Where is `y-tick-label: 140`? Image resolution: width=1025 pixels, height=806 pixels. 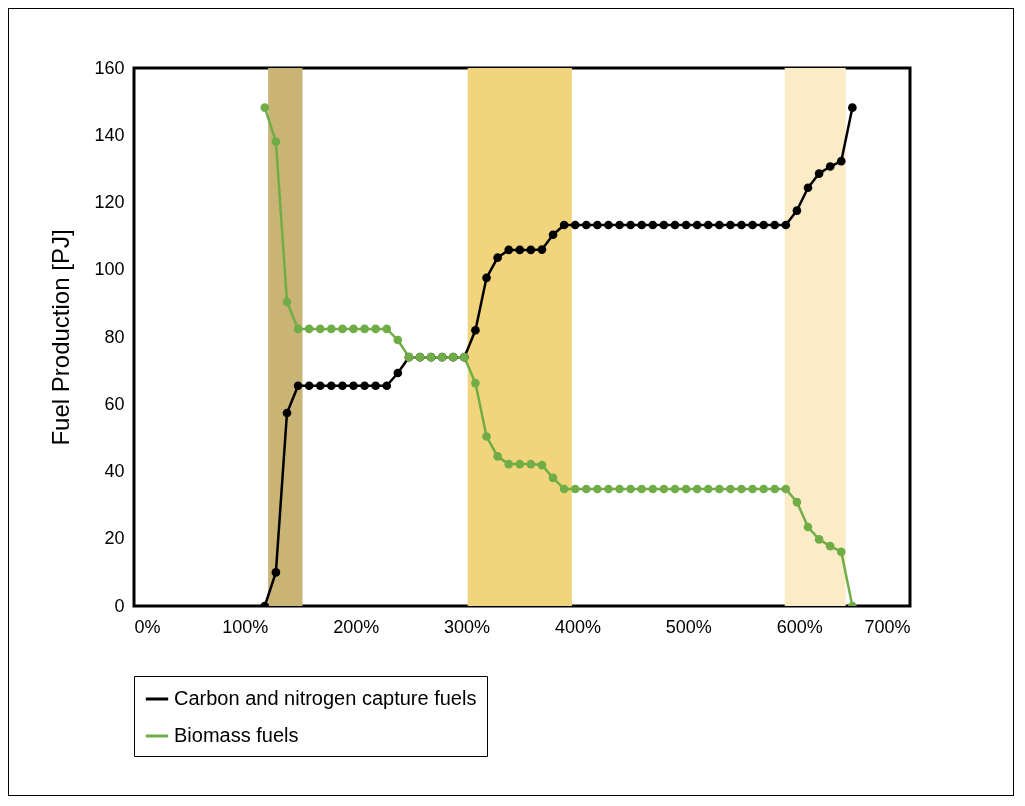
y-tick-label: 140 is located at coordinates (109, 134).